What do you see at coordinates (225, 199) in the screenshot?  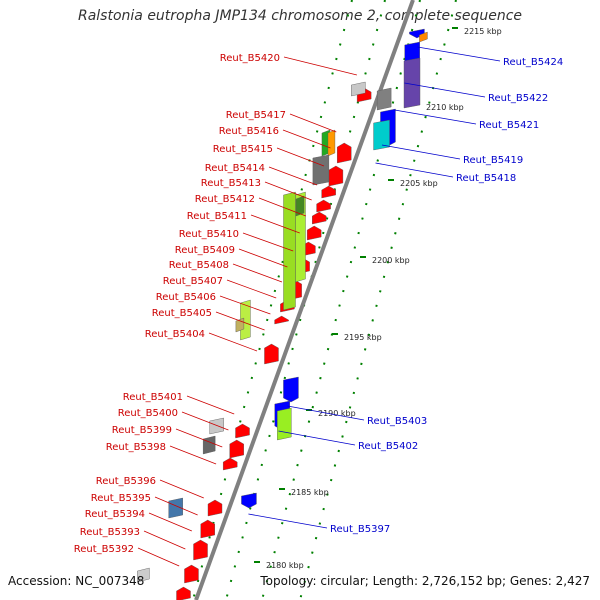 I see `left-gene-label: Reut_B5412` at bounding box center [225, 199].